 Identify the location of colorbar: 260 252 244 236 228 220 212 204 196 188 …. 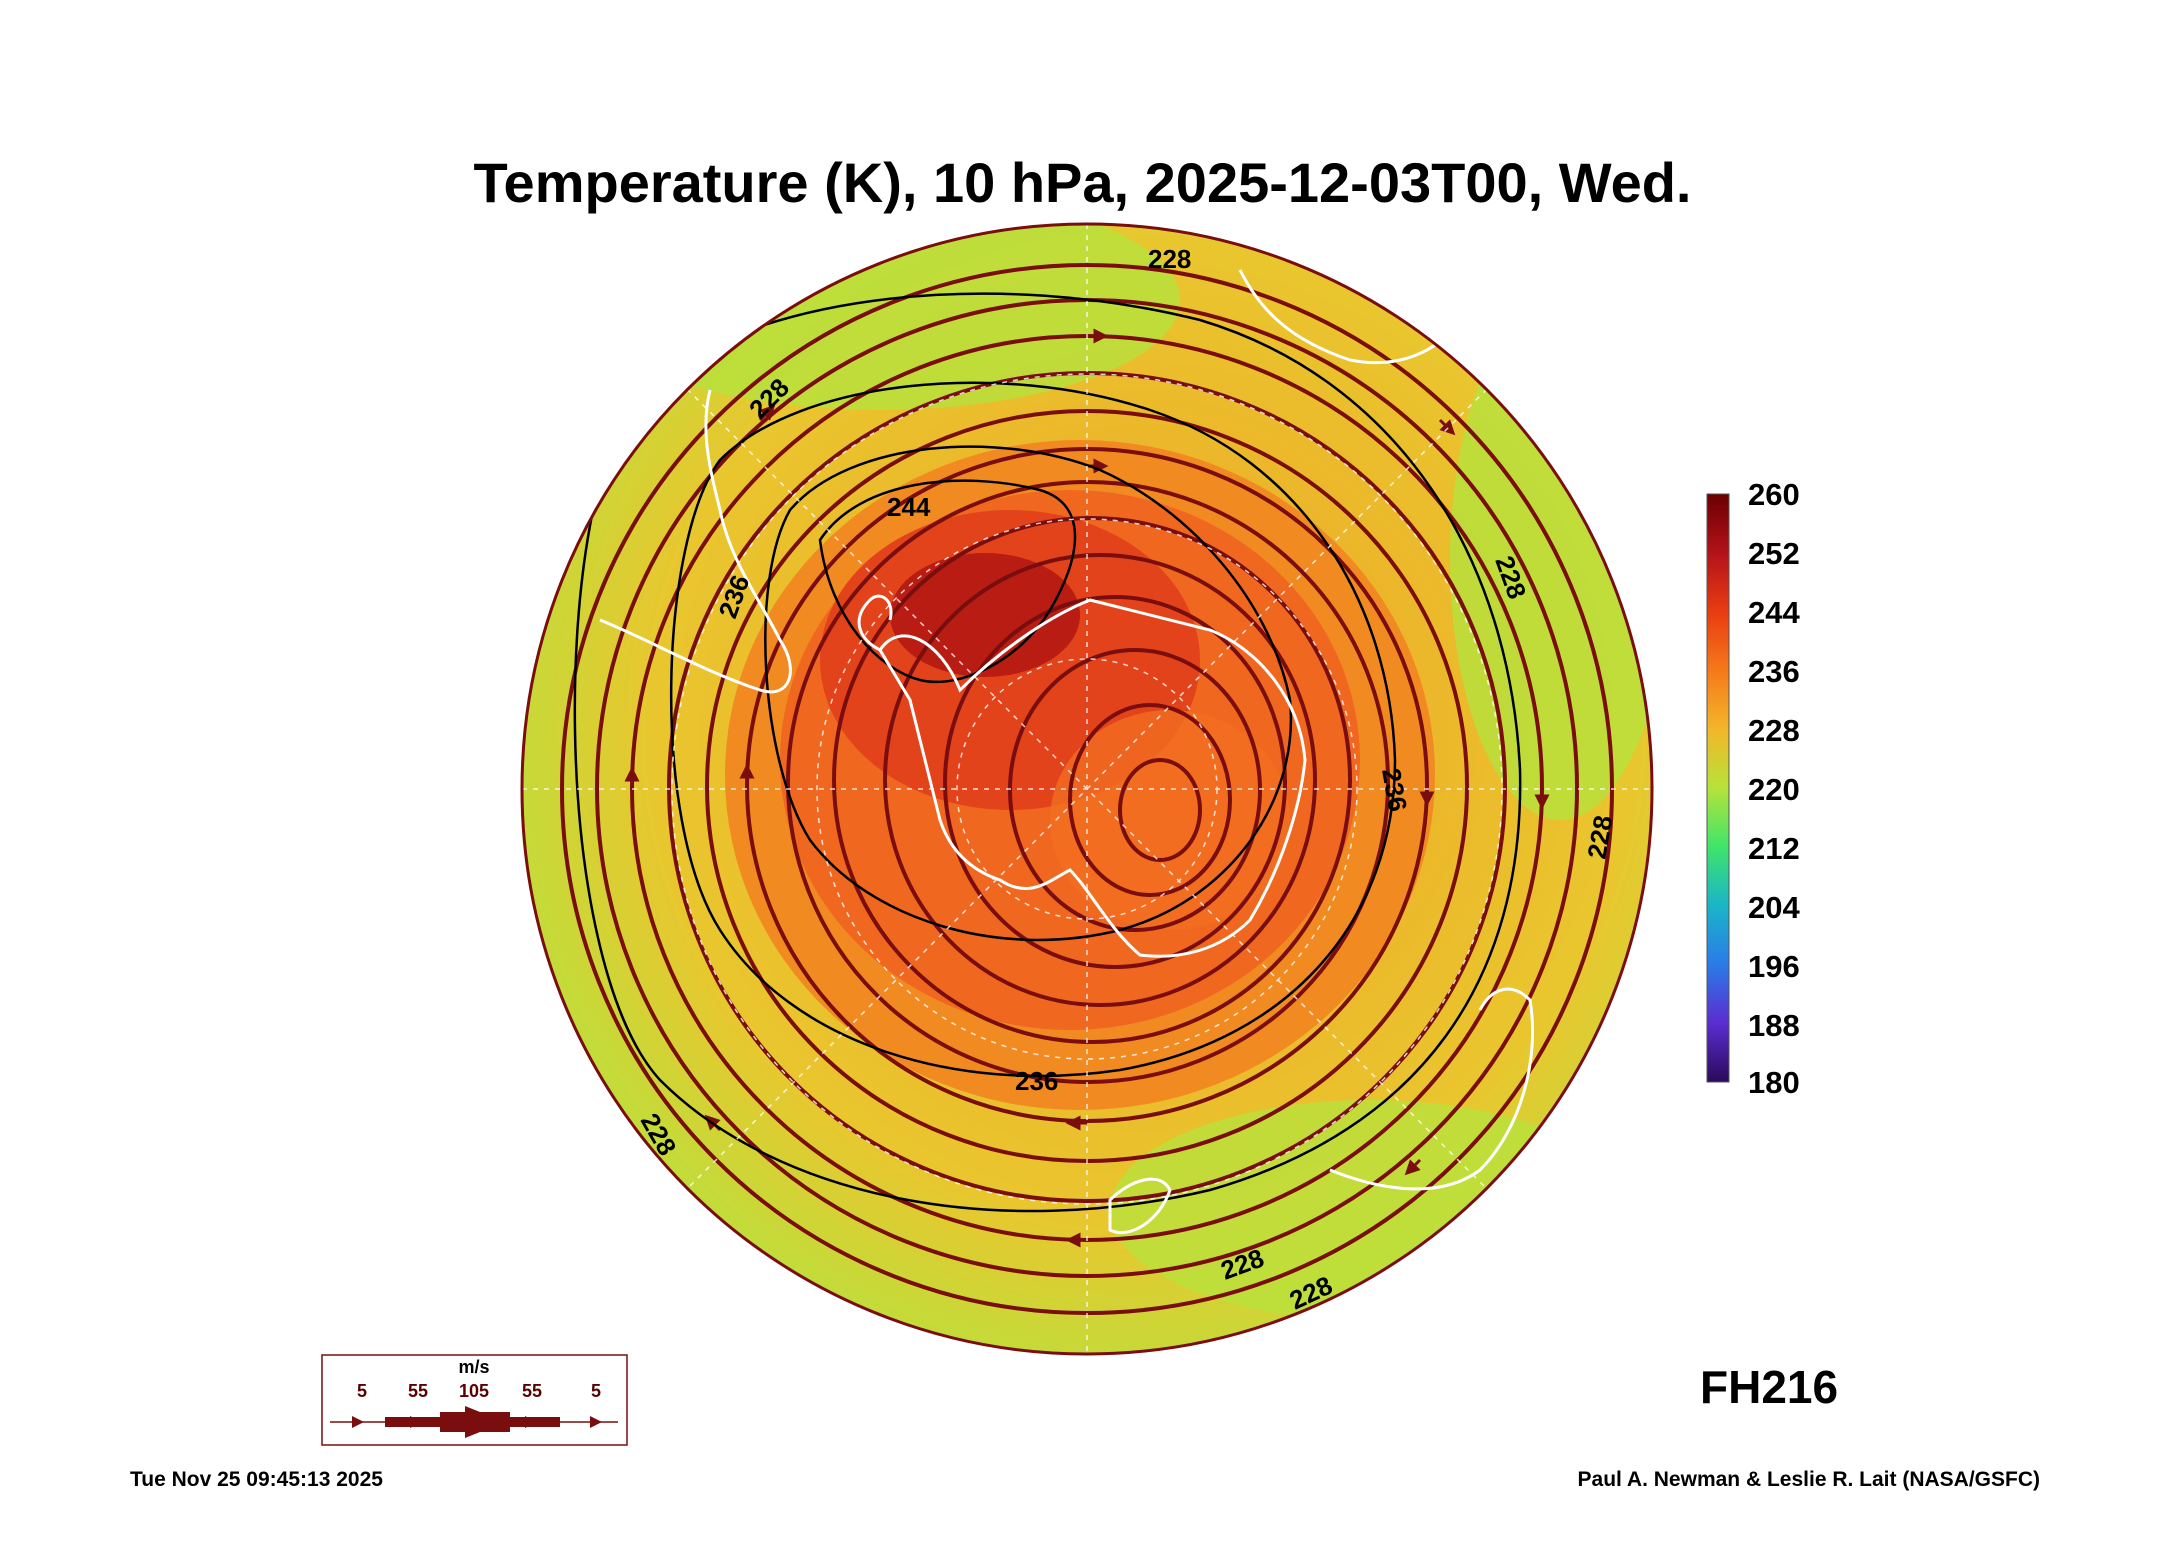
(1753, 788).